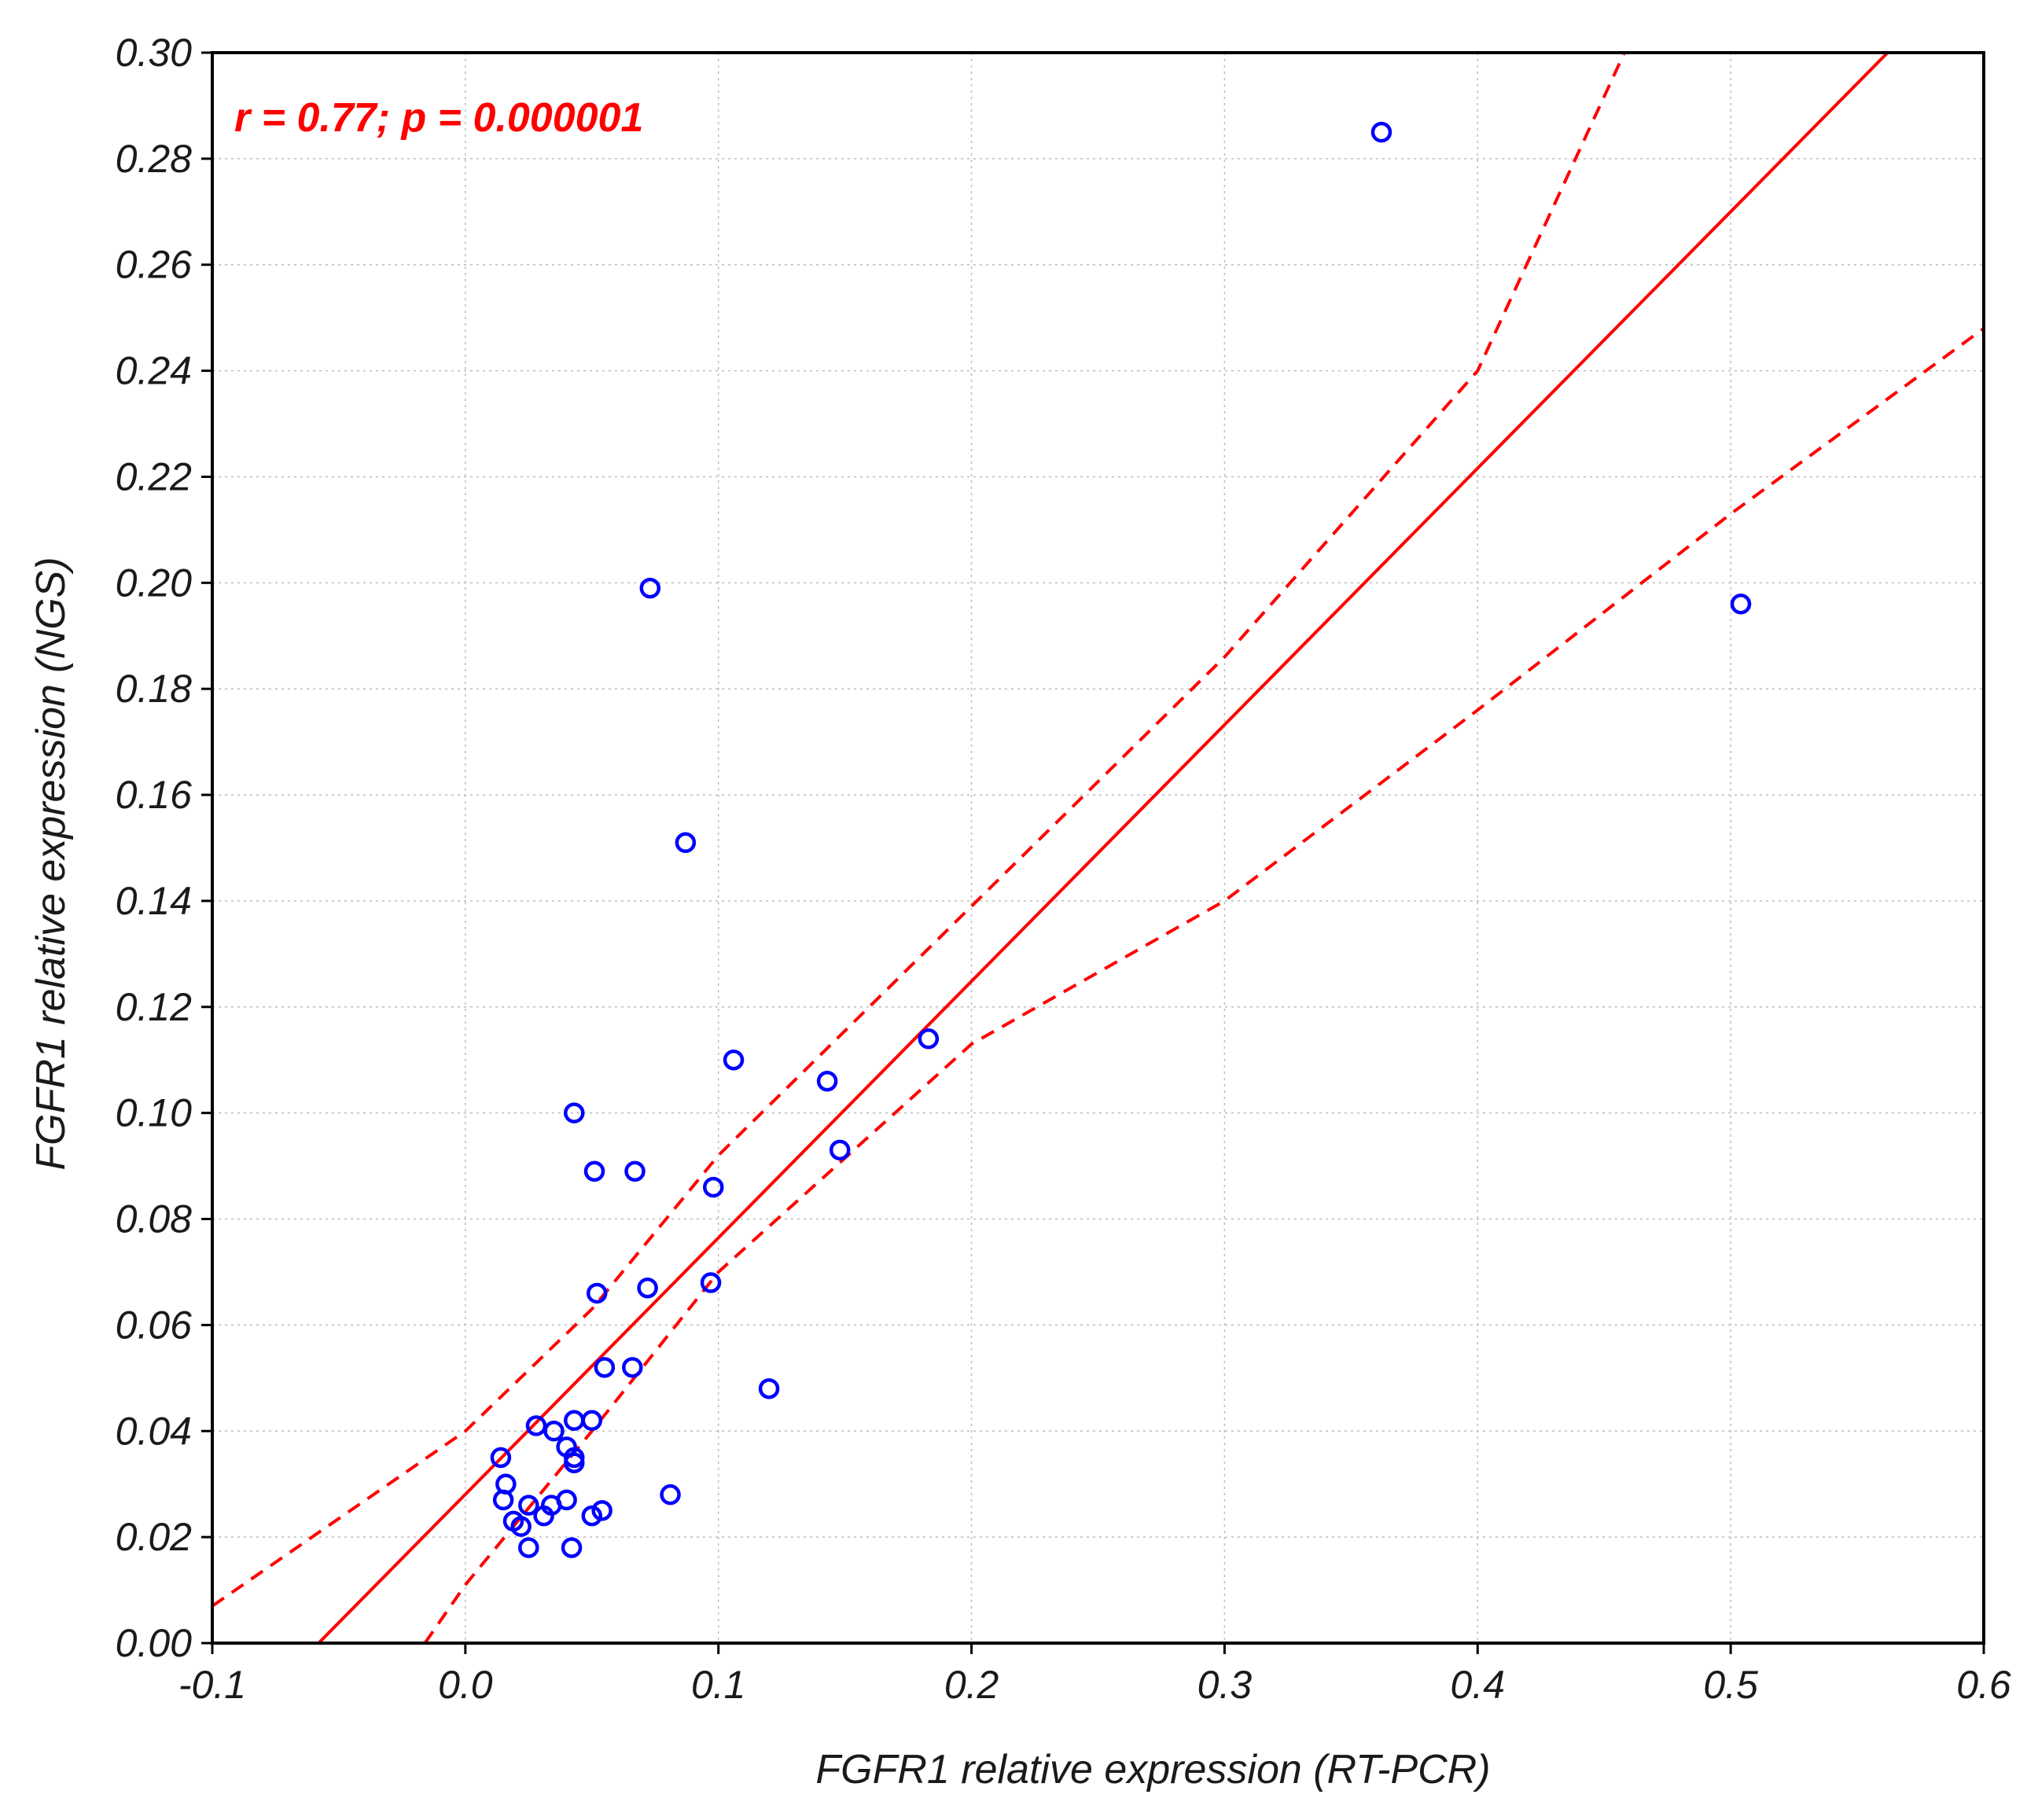 This screenshot has height=1820, width=2038. What do you see at coordinates (154, 901) in the screenshot?
I see `y-tick-label: 0.14` at bounding box center [154, 901].